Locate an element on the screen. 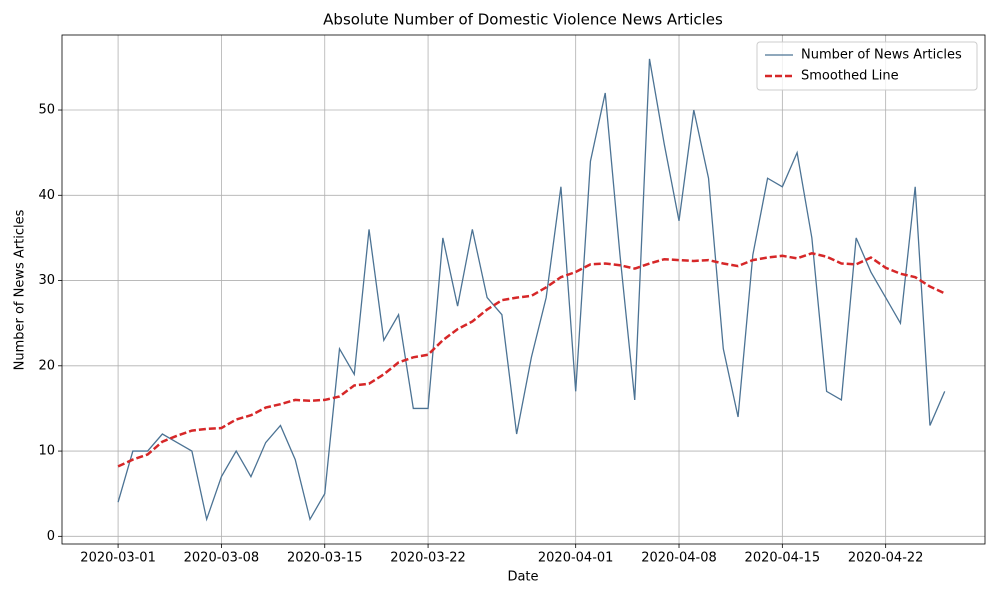 This screenshot has width=1000, height=600. x-tick-label: 2020-04-15 is located at coordinates (783, 558).